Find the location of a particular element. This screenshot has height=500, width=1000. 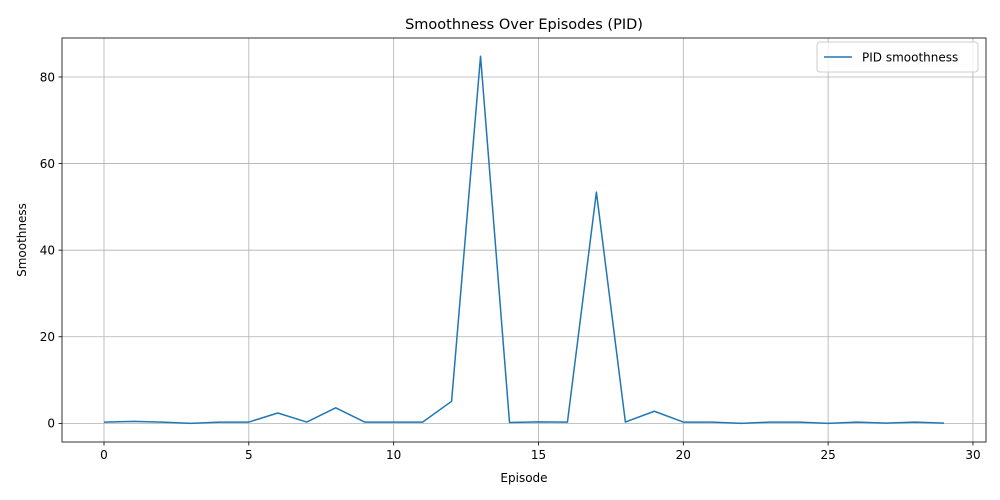

chart-title: Smoothness Over Episodes (PID) is located at coordinates (524, 25).